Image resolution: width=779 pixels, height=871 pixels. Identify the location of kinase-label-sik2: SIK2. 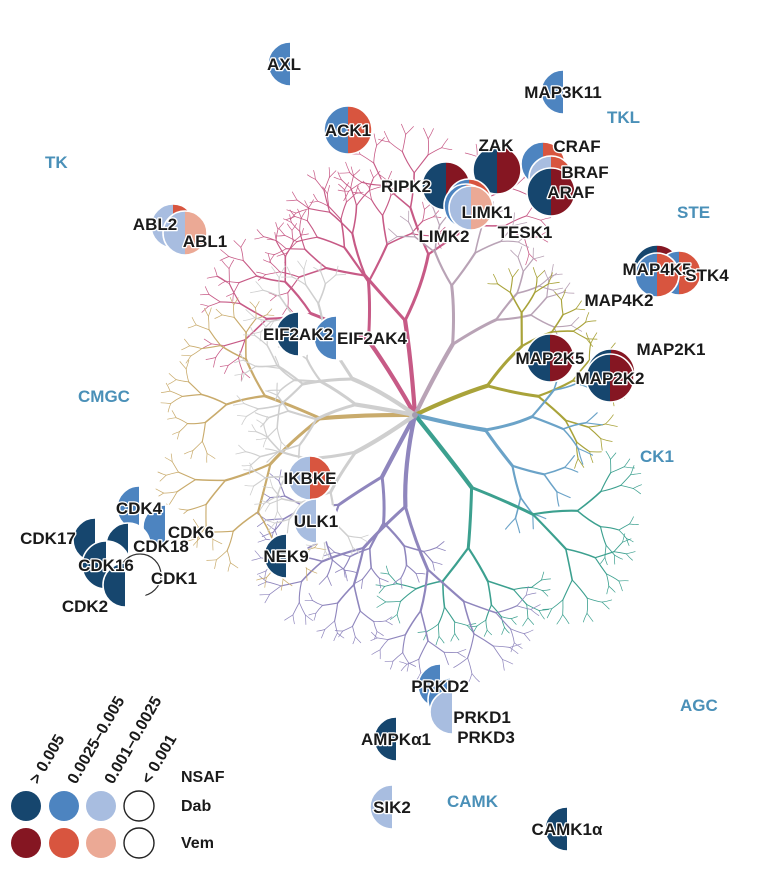
(392, 807).